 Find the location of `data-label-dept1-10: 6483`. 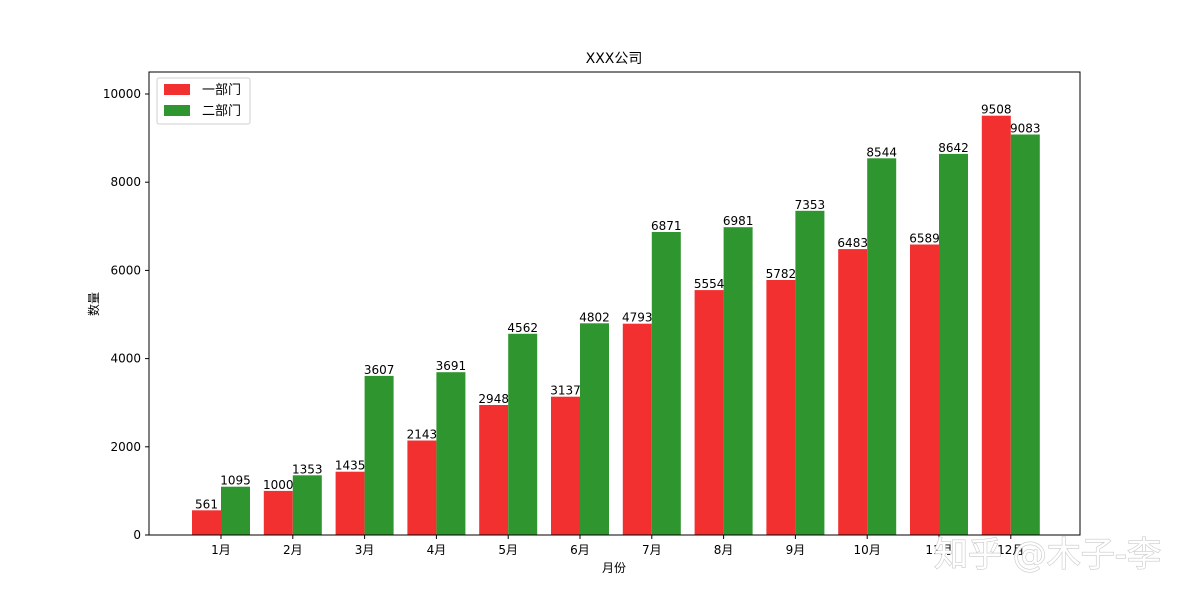

data-label-dept1-10: 6483 is located at coordinates (852, 243).